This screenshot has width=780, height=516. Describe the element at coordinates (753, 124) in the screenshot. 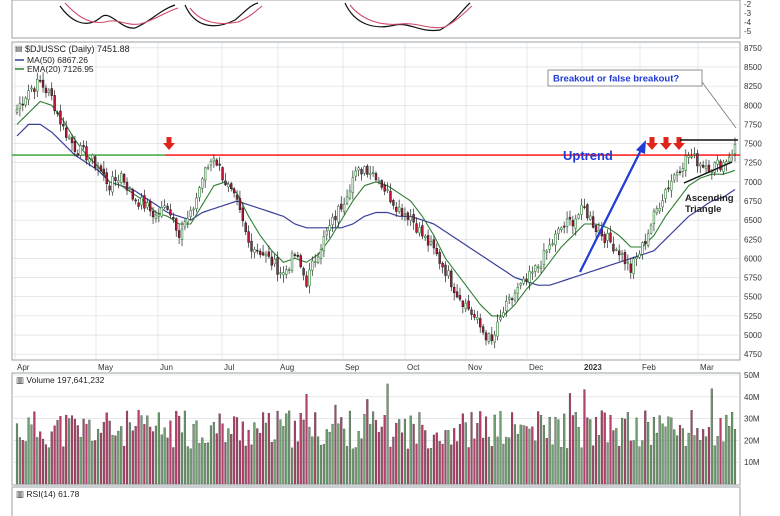

I see `price-tick-label: 7750` at that location.